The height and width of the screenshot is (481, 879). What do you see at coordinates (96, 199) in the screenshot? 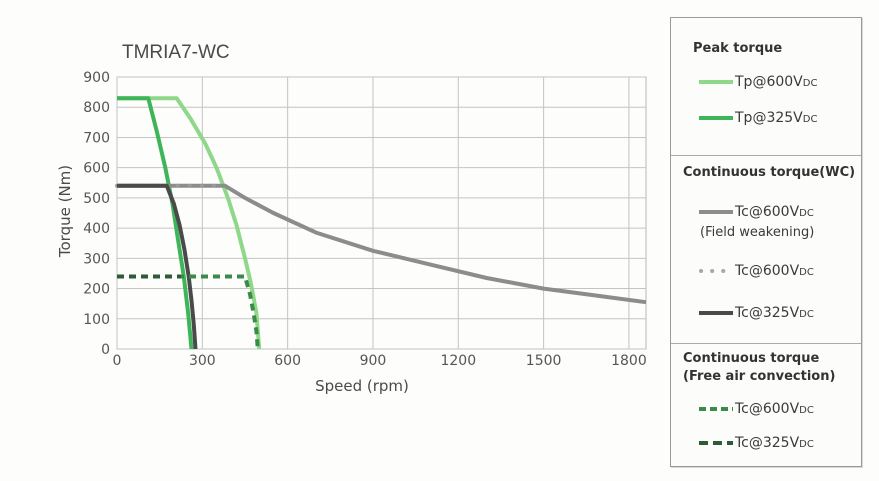
I see `y-tick-label: 500` at bounding box center [96, 199].